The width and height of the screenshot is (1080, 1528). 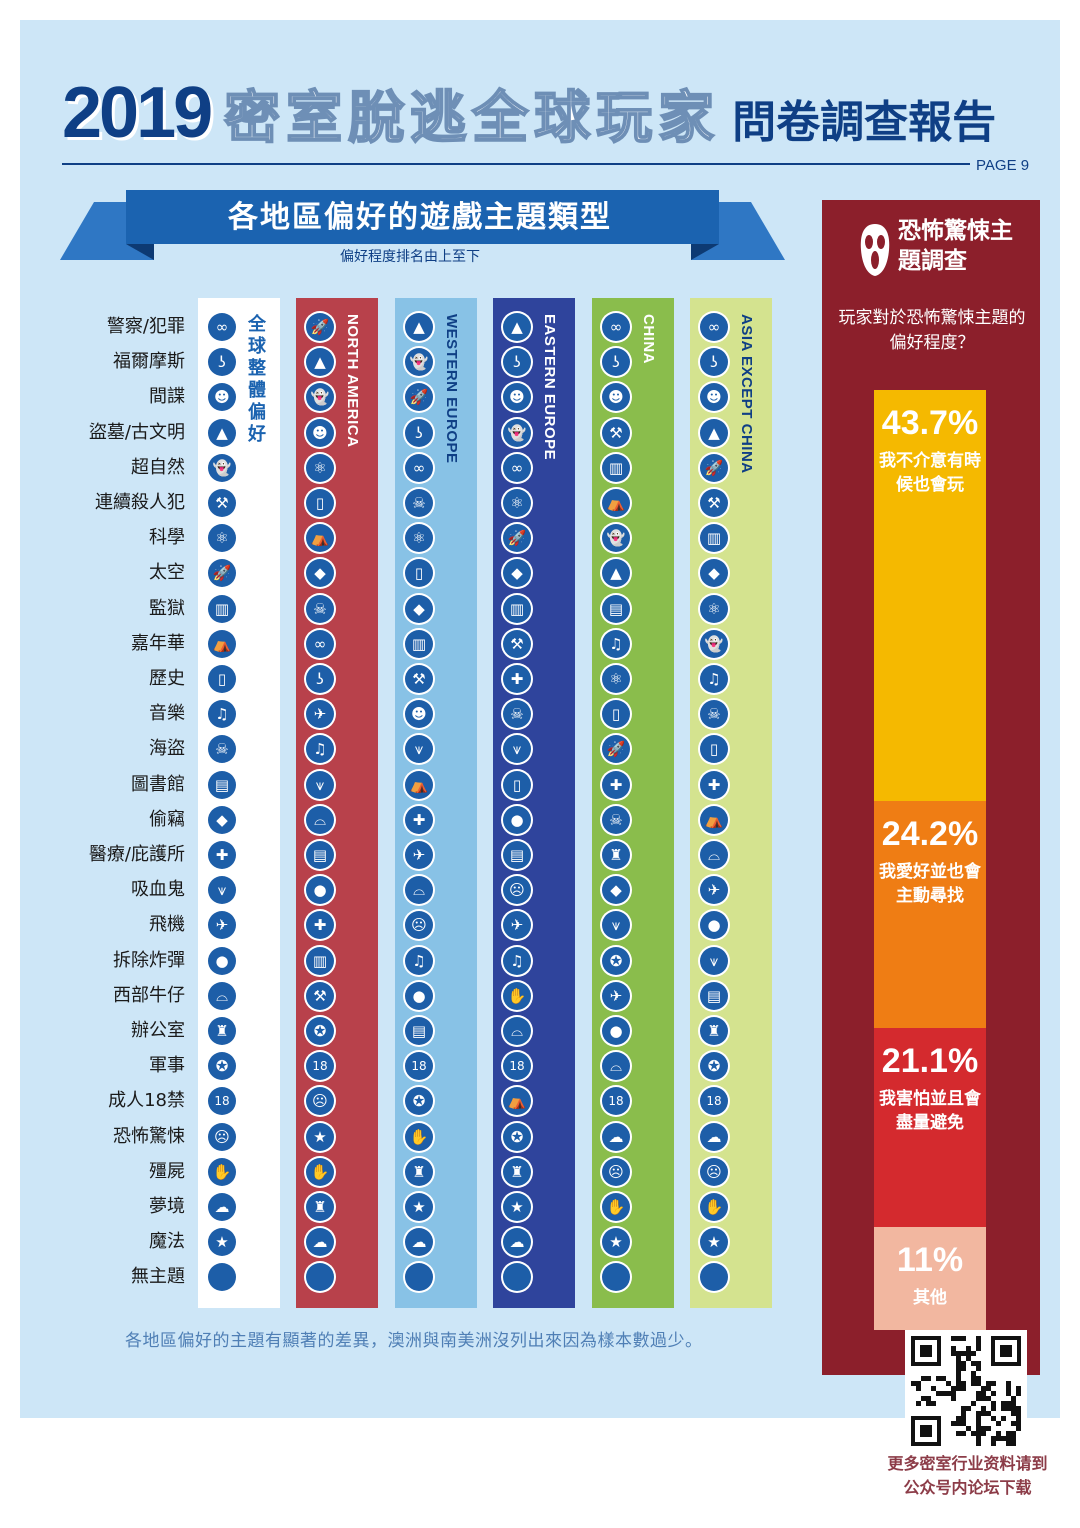 I want to click on ranking-order-note: 偏好程度排名由上至下, so click(x=410, y=257).